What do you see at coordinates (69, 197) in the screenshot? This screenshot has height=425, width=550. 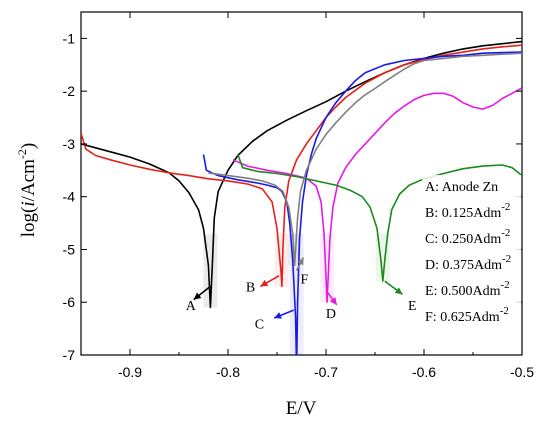 I see `y-tick-label: -4` at bounding box center [69, 197].